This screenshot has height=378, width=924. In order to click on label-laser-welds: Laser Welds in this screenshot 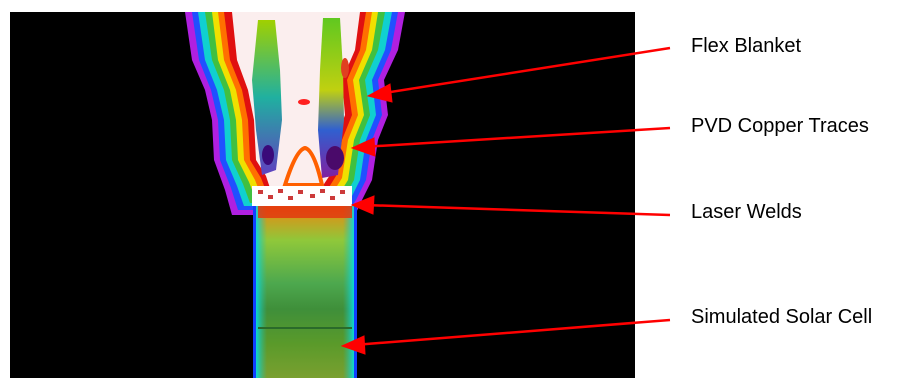, I will do `click(746, 212)`.